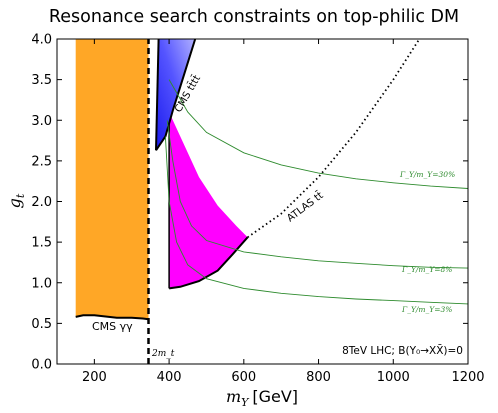 The width and height of the screenshot is (498, 413). I want to click on y-axis-label-sub: t, so click(20, 195).